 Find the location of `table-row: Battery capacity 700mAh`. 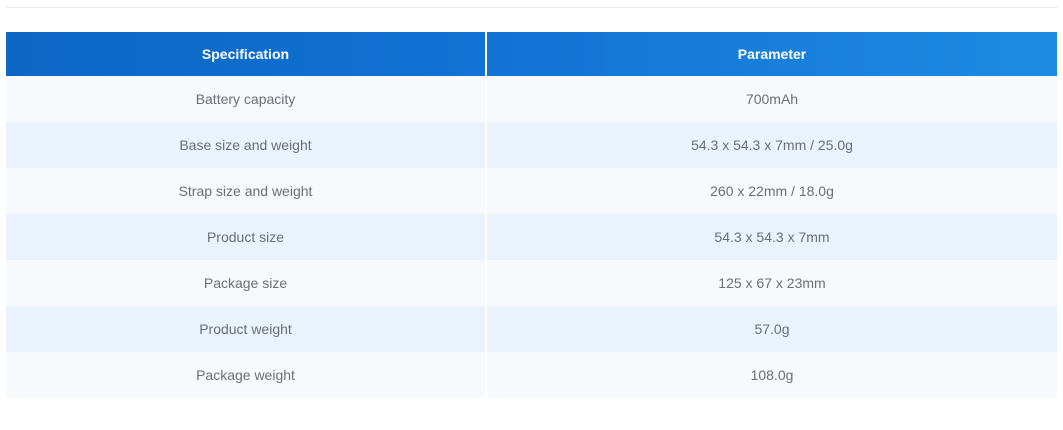

table-row: Battery capacity 700mAh is located at coordinates (531, 99).